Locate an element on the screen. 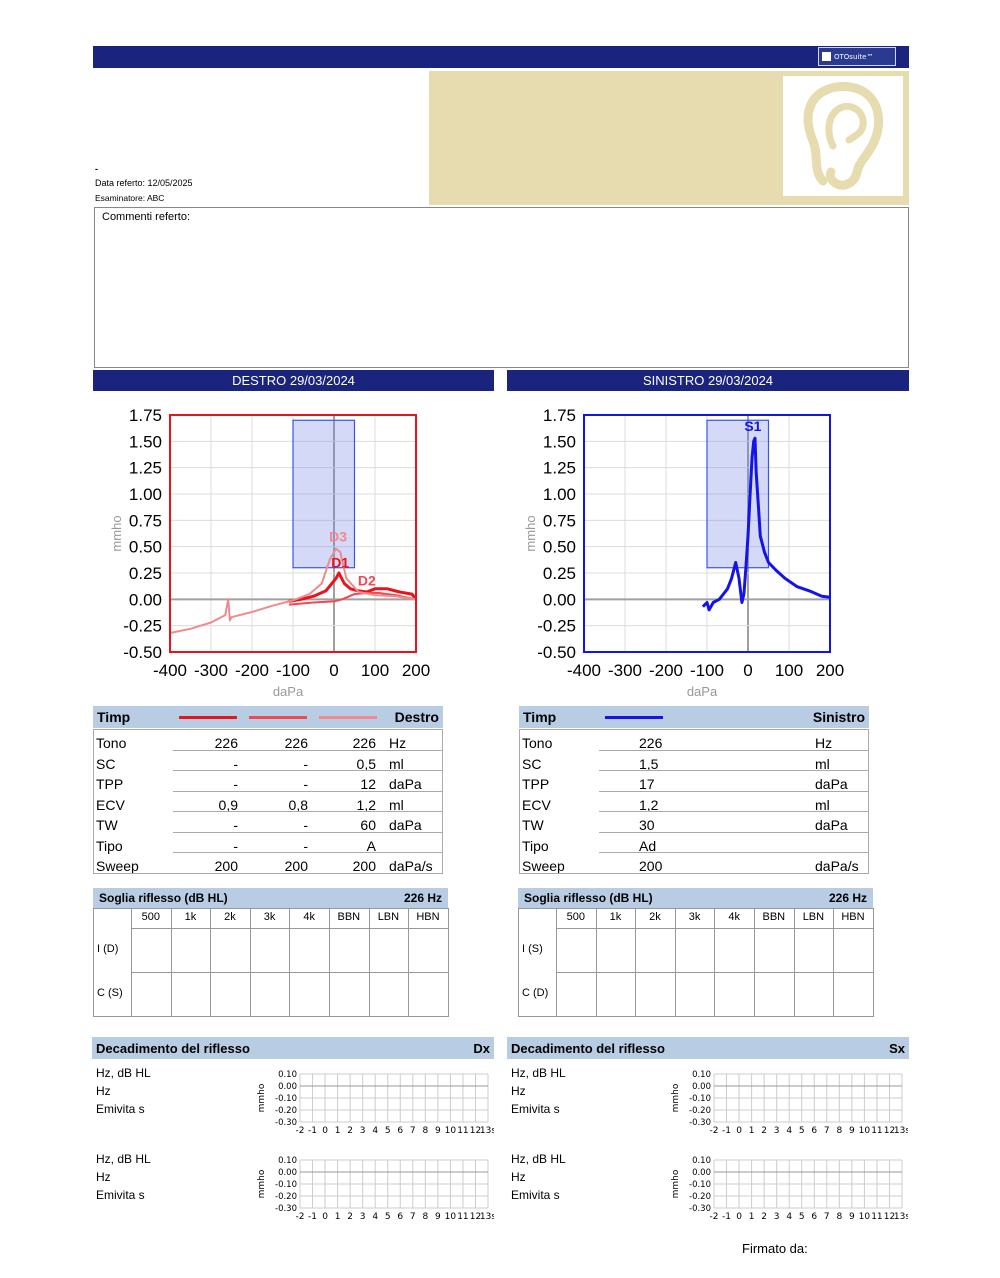 This screenshot has width=1000, height=1278. signed-by: Firmato da: is located at coordinates (775, 1248).